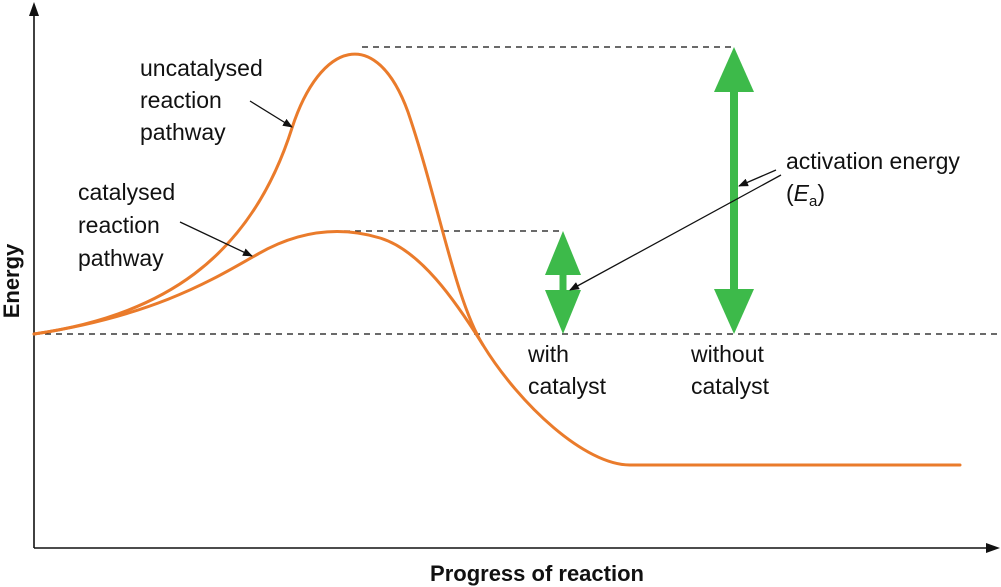  I want to click on without-catalyst-line-1: without, so click(727, 354).